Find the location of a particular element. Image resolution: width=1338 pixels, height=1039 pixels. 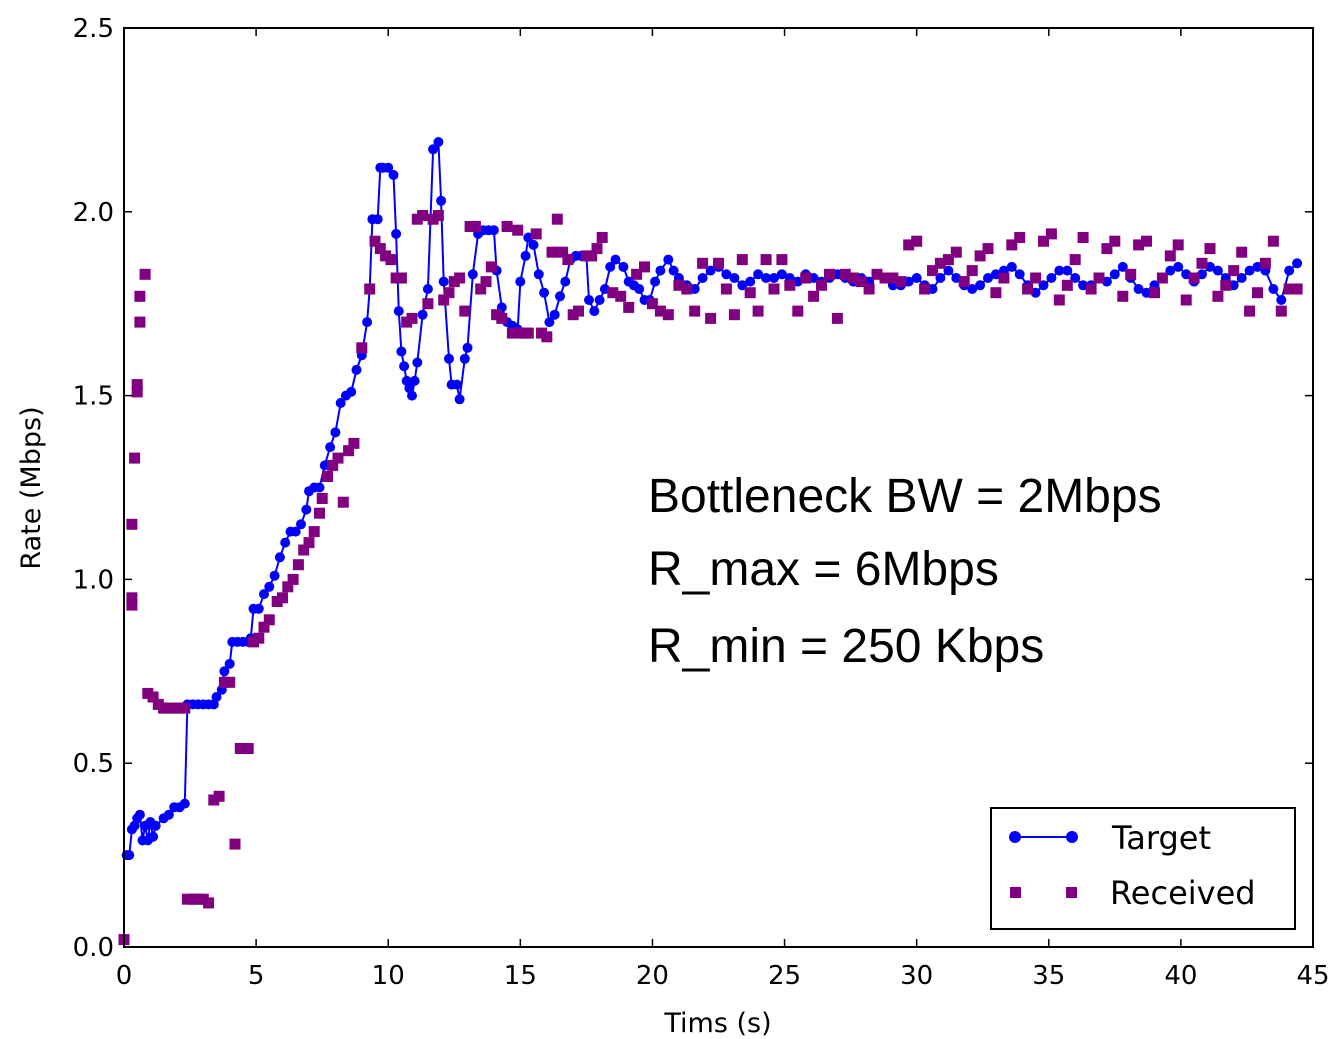

x-tick-label: 45 is located at coordinates (1312, 976).